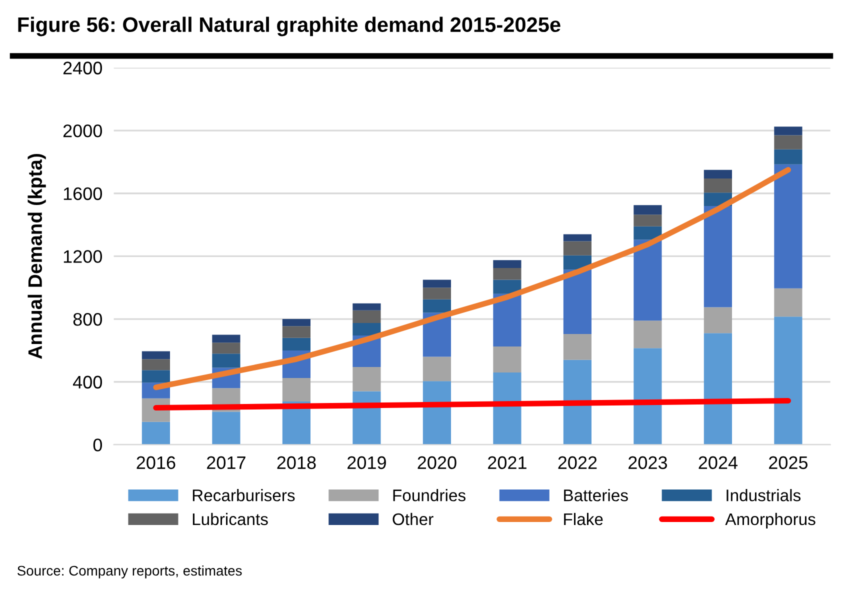  Describe the element at coordinates (413, 519) in the screenshot. I see `legend-label: Other` at that location.